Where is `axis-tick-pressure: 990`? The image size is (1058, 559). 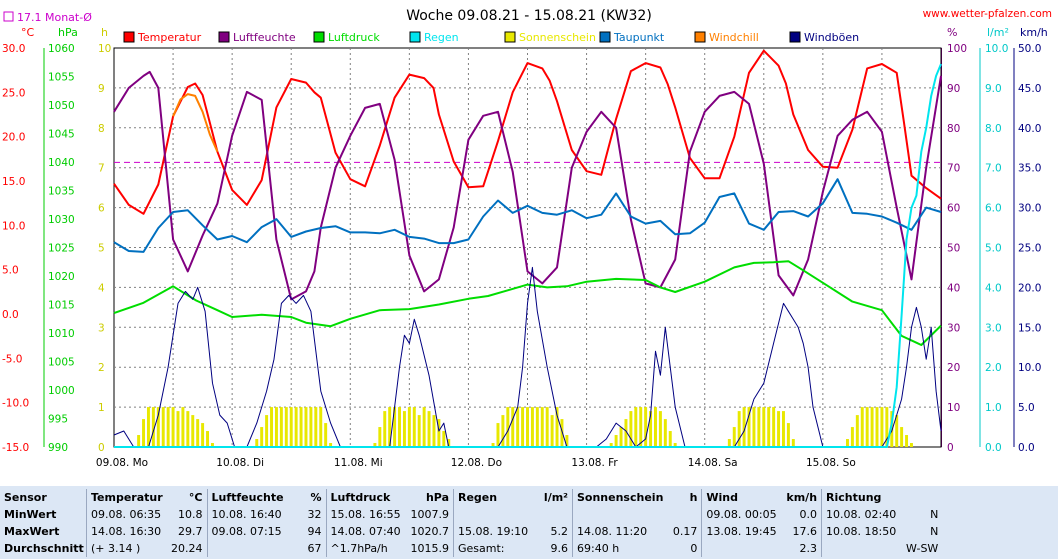
axis-tick-pressure: 990 is located at coordinates (58, 448).